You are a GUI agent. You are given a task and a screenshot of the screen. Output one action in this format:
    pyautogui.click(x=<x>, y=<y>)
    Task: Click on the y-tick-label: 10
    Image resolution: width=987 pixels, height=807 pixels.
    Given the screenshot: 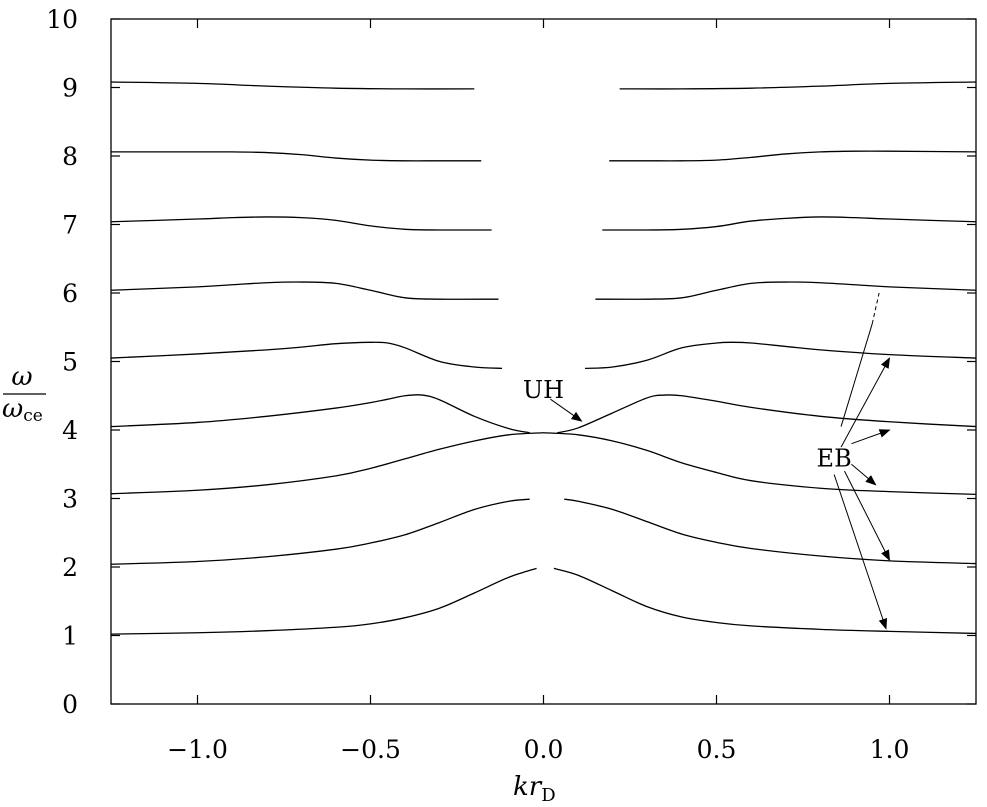 What is the action you would take?
    pyautogui.click(x=62, y=19)
    